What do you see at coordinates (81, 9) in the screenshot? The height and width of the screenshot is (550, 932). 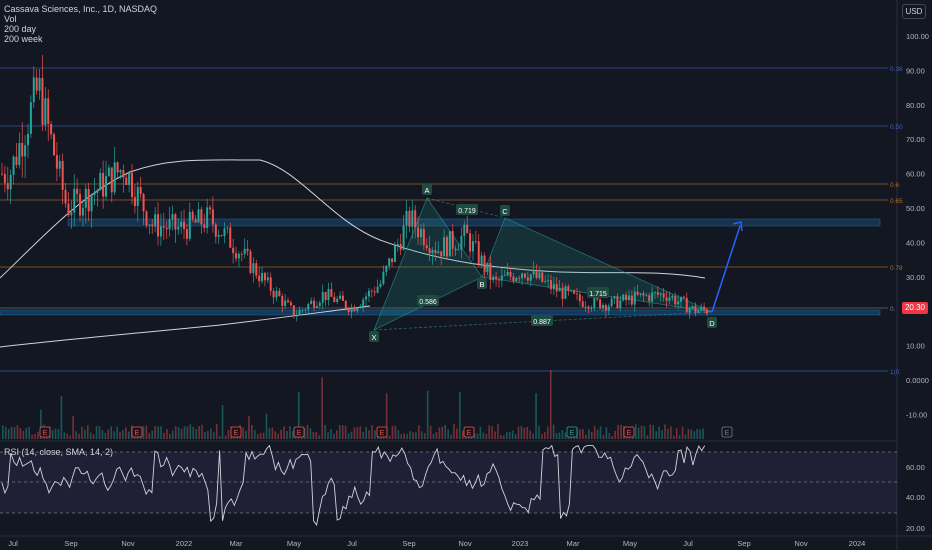 I see `symbol-title: Cassava Sciences, Inc., 1D, NASDAQ` at bounding box center [81, 9].